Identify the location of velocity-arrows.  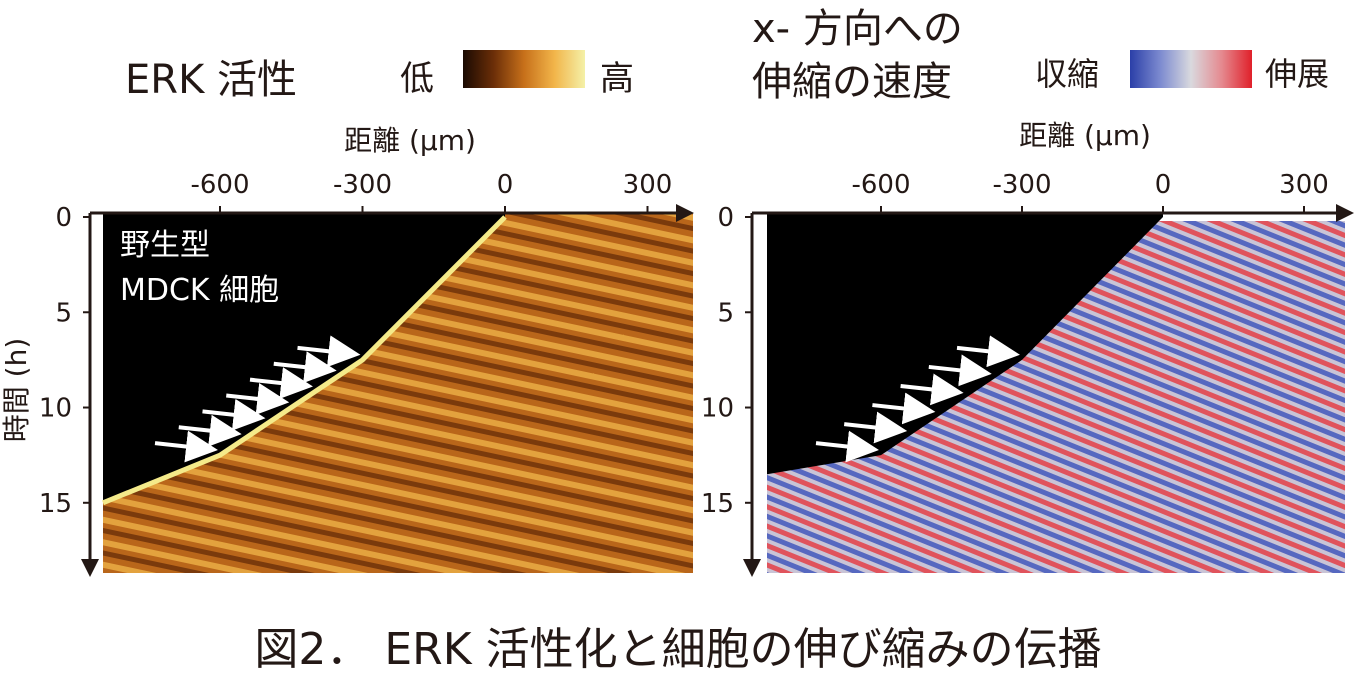
(917, 399).